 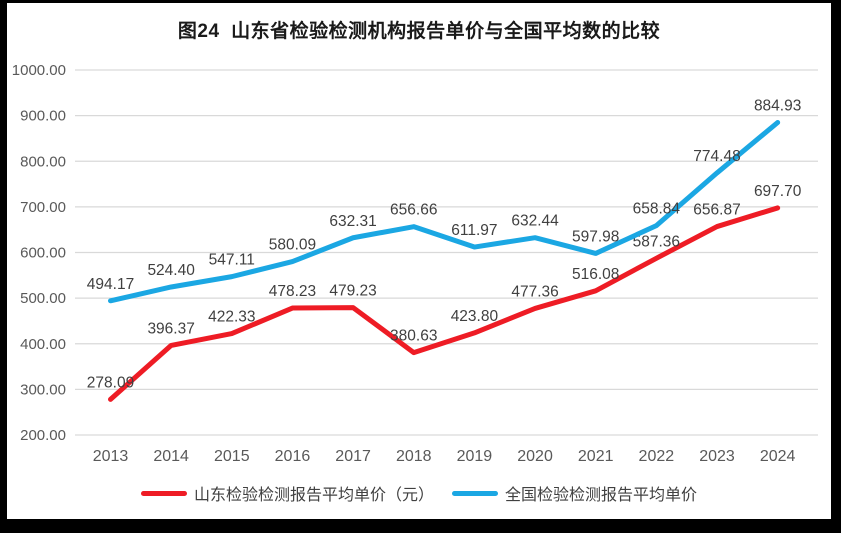 I want to click on data-label: 494.17, so click(x=110, y=284).